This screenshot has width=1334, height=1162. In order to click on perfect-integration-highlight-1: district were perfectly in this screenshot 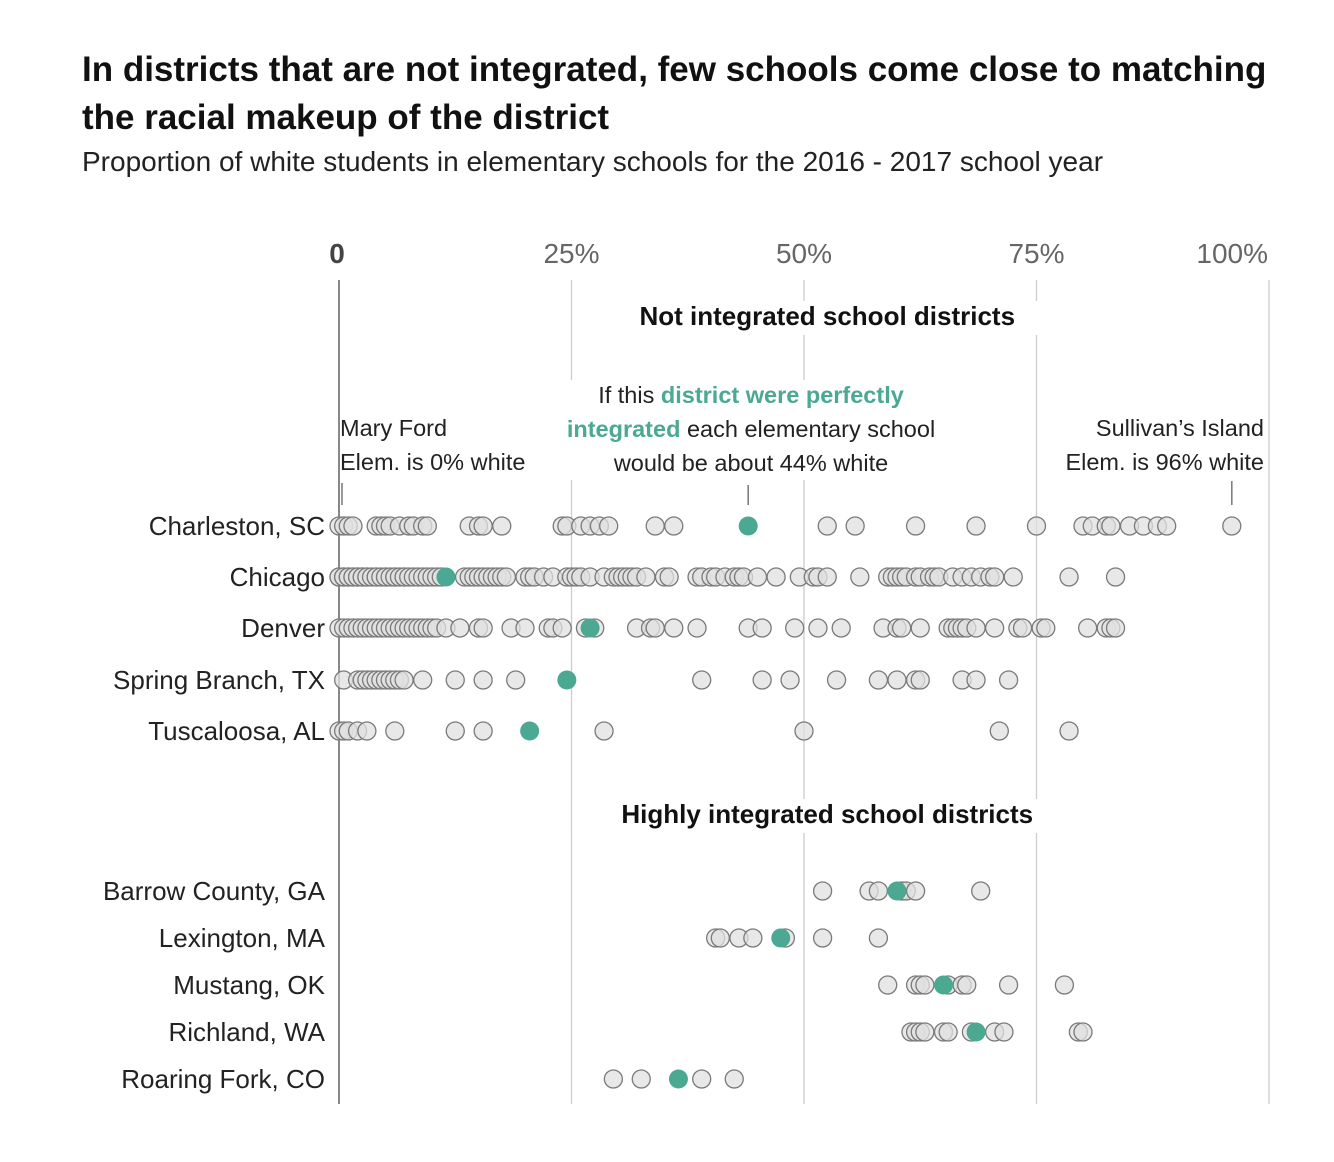, I will do `click(782, 395)`.